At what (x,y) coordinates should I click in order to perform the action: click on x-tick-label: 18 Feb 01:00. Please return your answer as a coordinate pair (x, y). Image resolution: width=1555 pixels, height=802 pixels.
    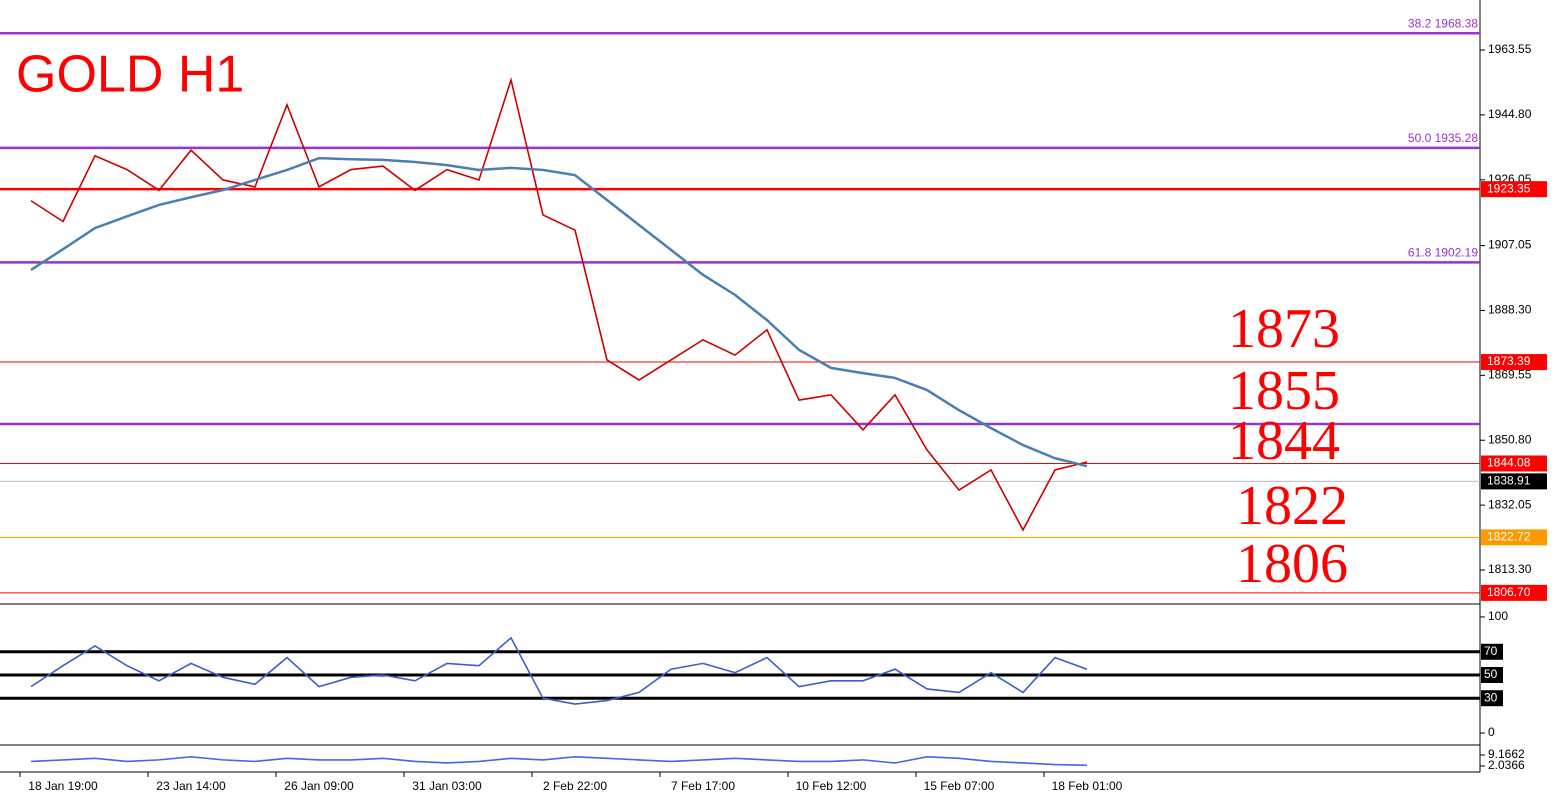
    Looking at the image, I should click on (1087, 786).